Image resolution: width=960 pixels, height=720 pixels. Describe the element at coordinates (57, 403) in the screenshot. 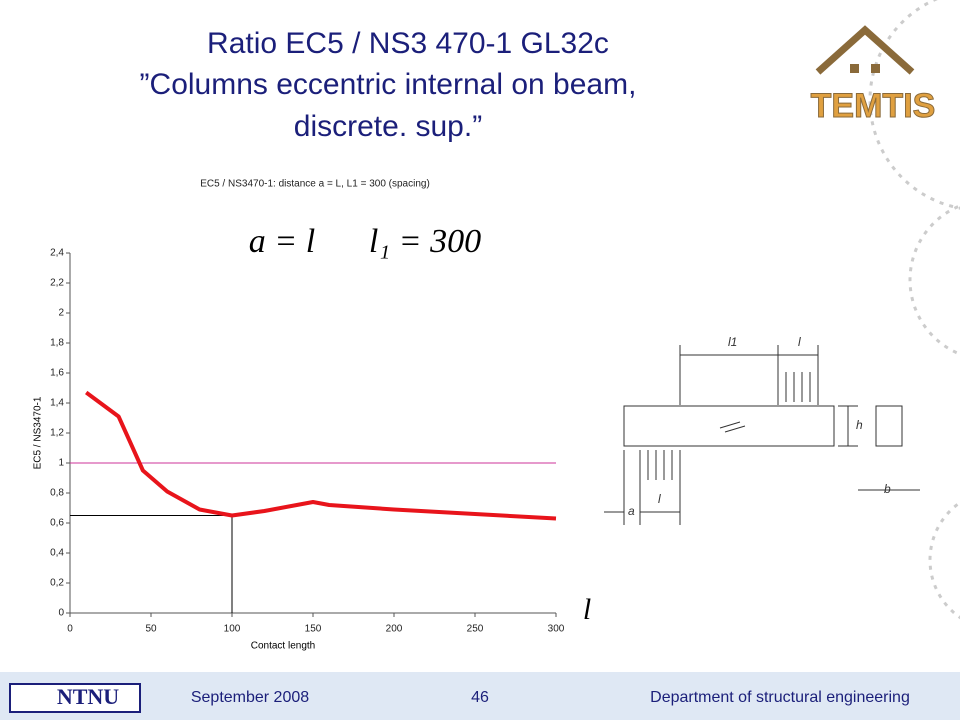

I see `y-tick-label: 1,4` at that location.